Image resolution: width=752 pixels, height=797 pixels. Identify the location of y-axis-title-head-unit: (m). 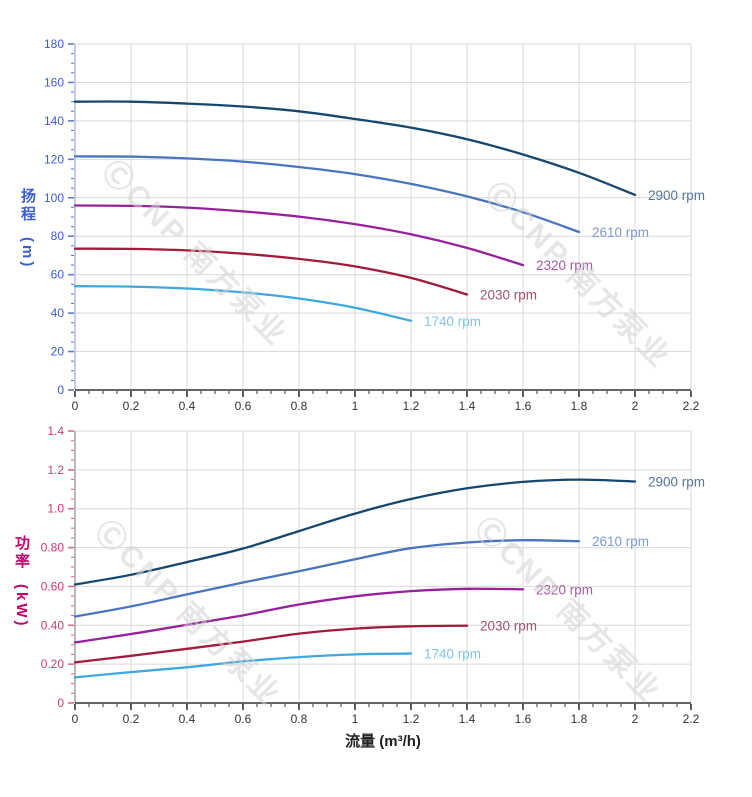
(27, 253).